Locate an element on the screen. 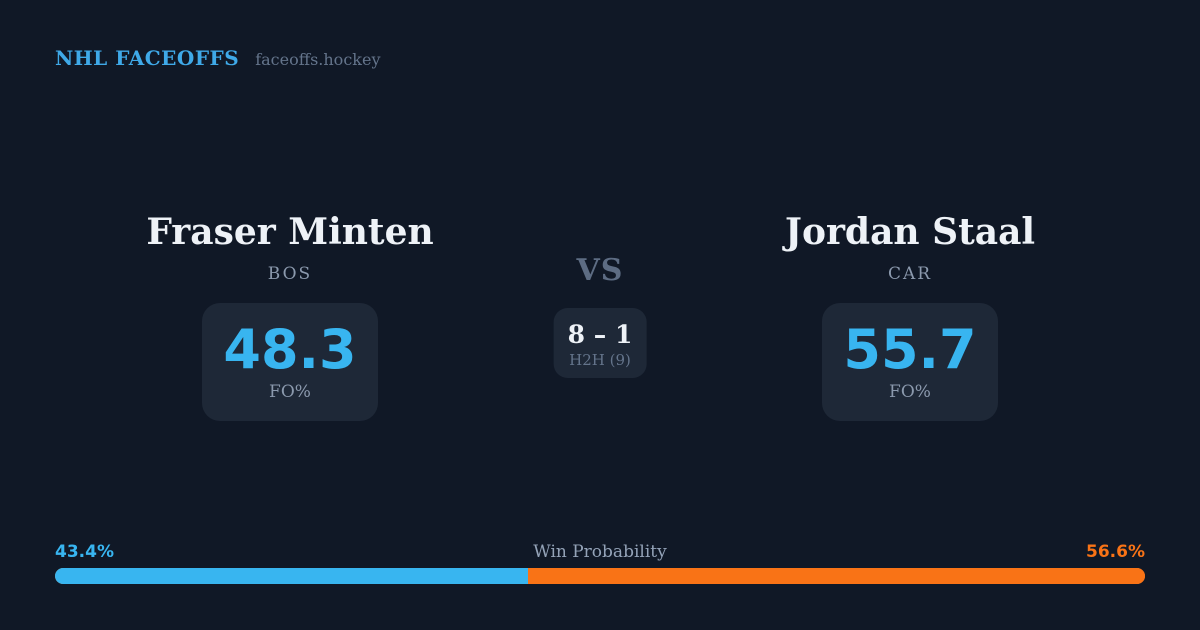  fo-value-right: 55.7 is located at coordinates (910, 349).